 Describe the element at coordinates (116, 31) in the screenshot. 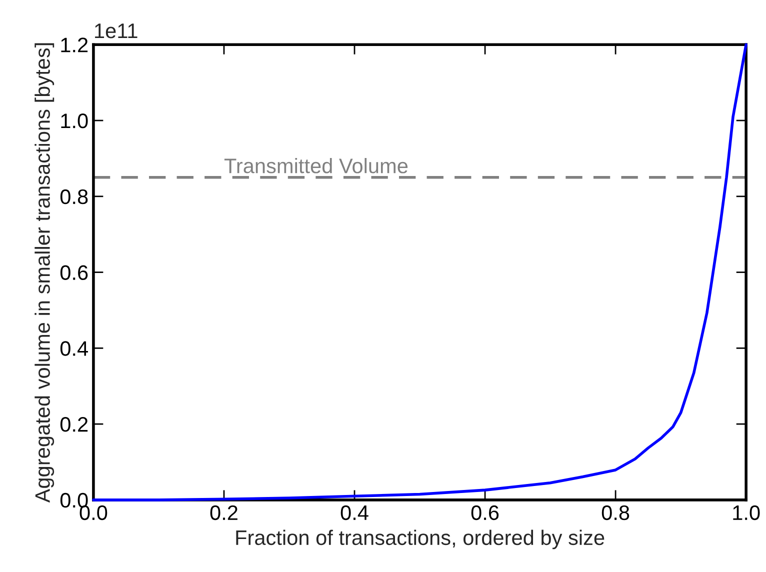

I see `text: 1e11` at that location.